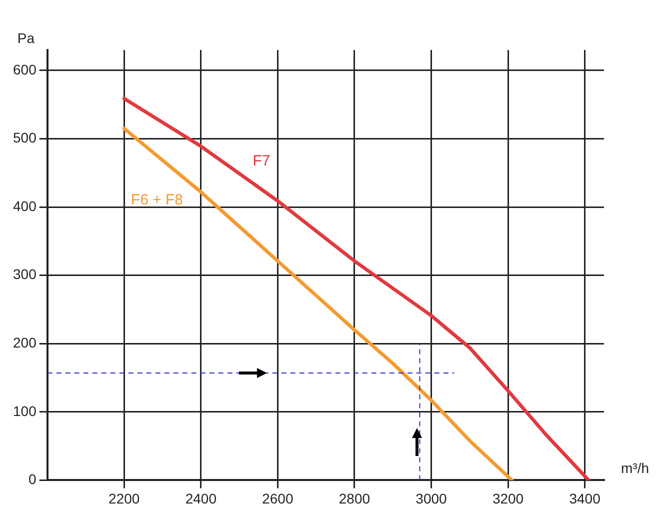 The width and height of the screenshot is (659, 519). I want to click on x-tick-label: 3200, so click(508, 498).